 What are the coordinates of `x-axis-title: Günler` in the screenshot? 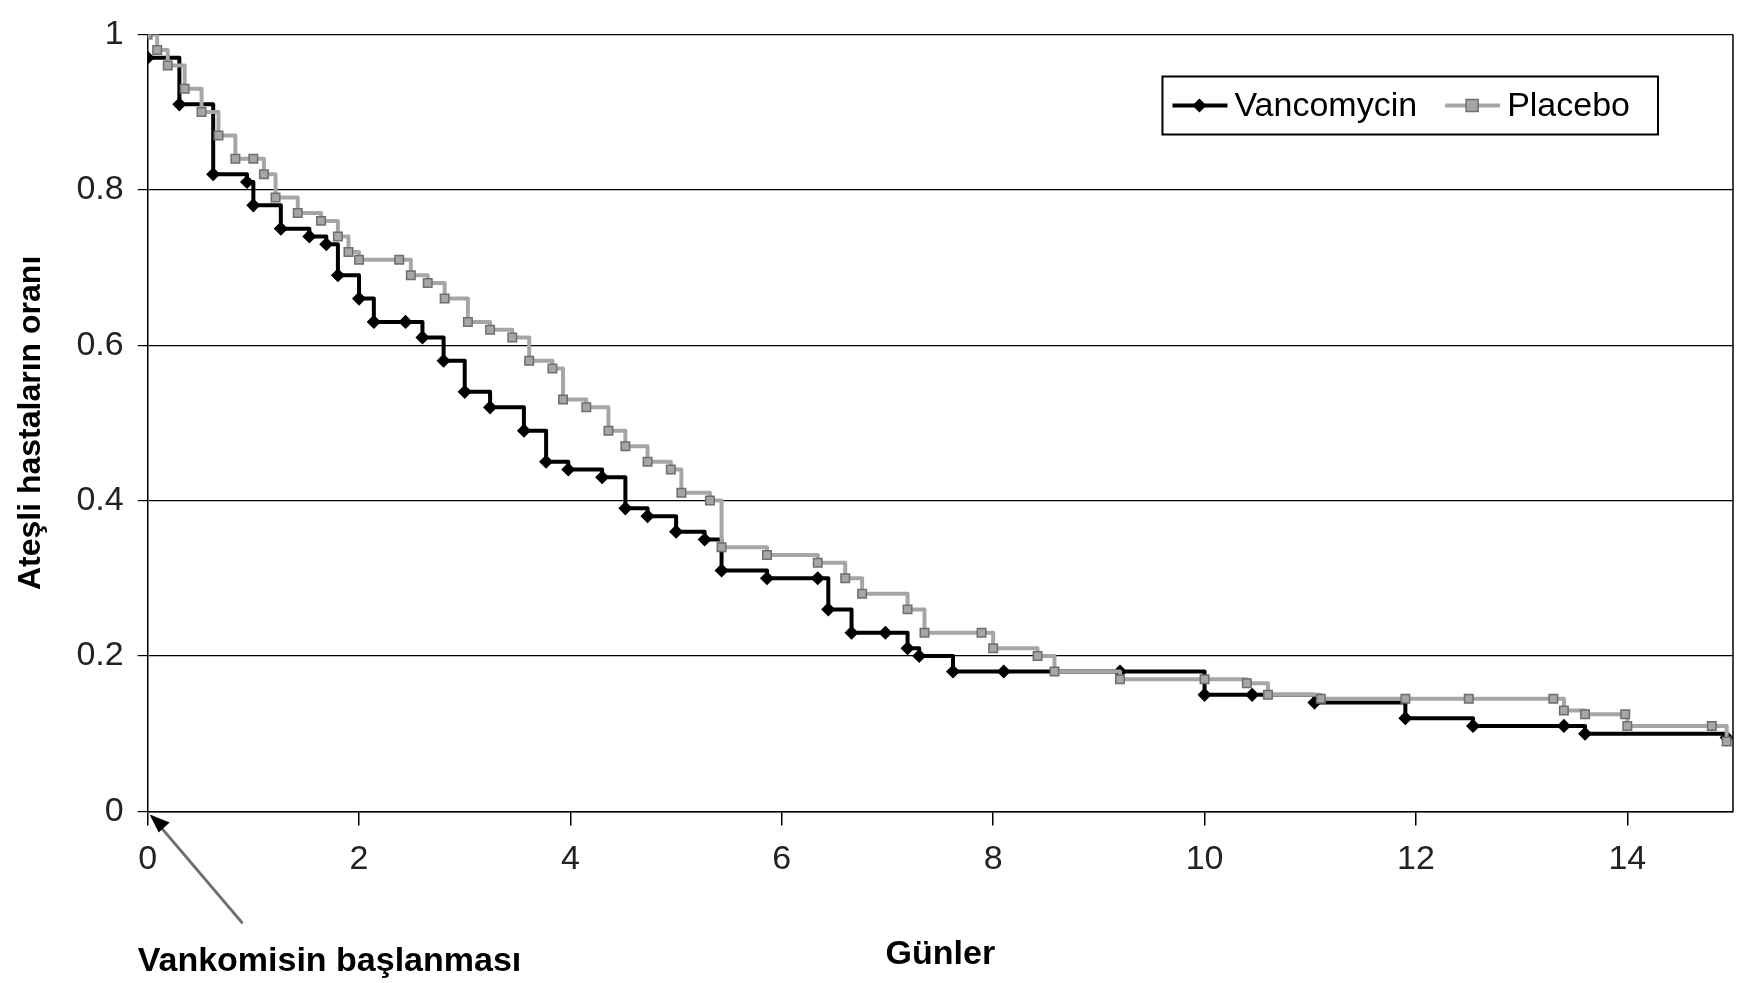 It's located at (940, 951).